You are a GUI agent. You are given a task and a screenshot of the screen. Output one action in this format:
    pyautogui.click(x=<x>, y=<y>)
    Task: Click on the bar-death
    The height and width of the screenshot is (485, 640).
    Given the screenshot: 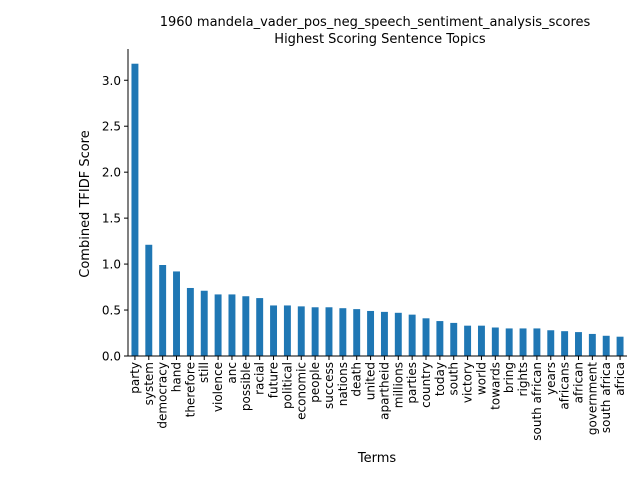 What is the action you would take?
    pyautogui.click(x=357, y=332)
    